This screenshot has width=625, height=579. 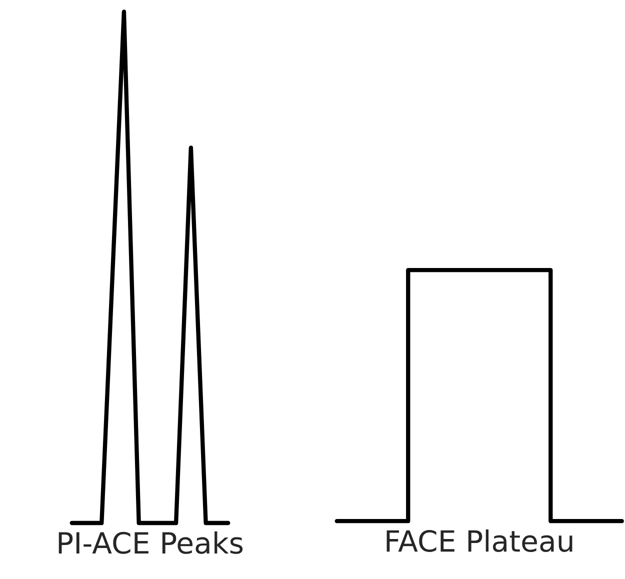 I want to click on x-axis-title: PI-ACE Peaks, so click(x=150, y=542).